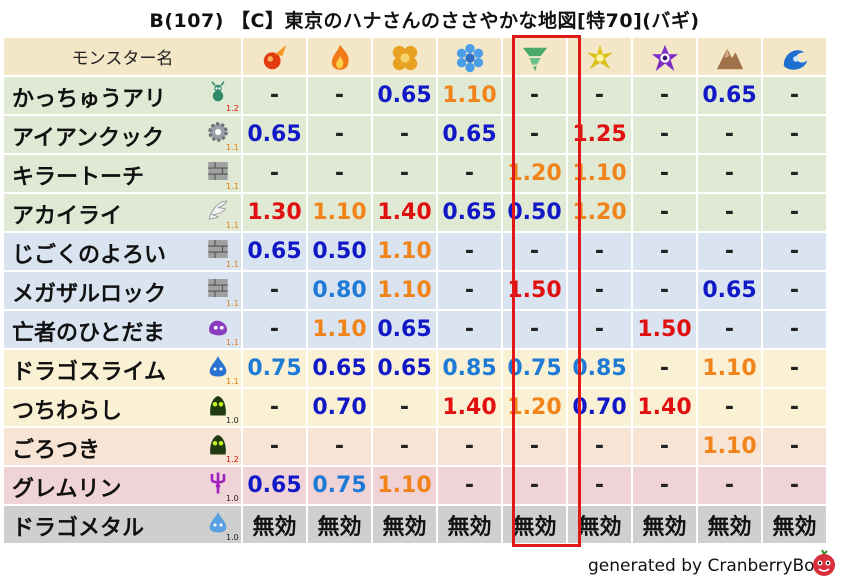  What do you see at coordinates (599, 368) in the screenshot?
I see `resistance-value: 0.85` at bounding box center [599, 368].